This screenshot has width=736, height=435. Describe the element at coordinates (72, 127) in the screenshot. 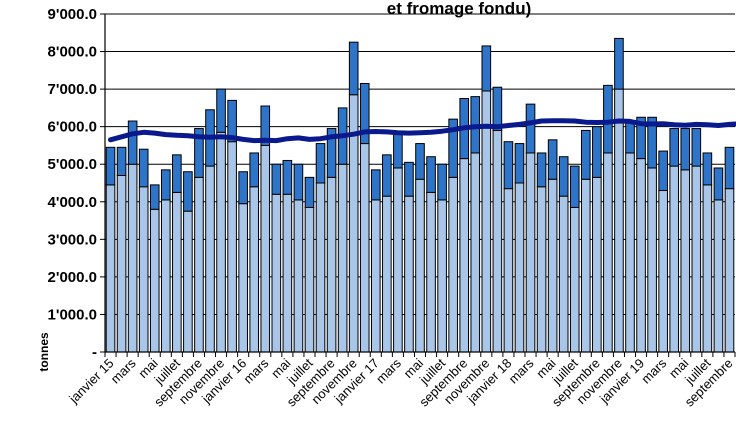

I see `y-tick-label: 6'000.0` at that location.